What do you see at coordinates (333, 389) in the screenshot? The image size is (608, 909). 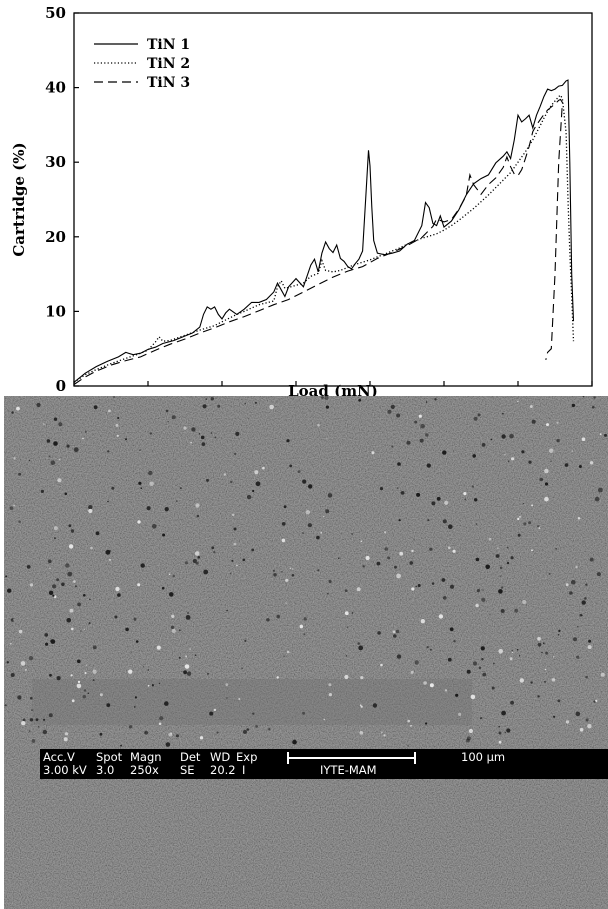 I see `x-axis-label: Load (mN)` at bounding box center [333, 389].